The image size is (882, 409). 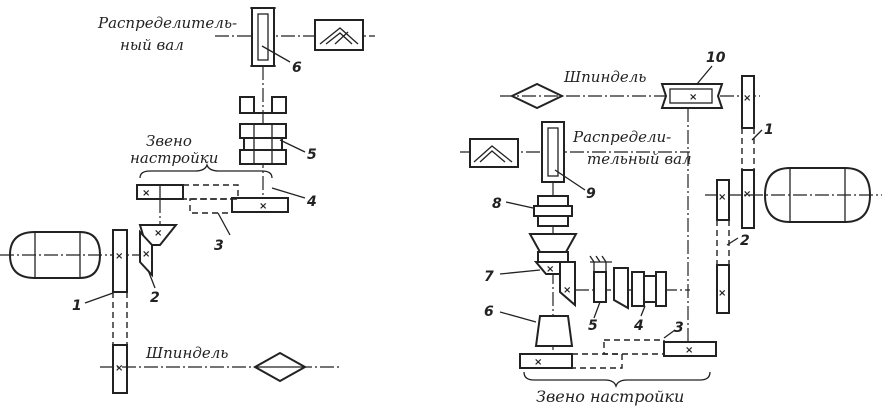 I want to click on left-gear-5-top, so click(x=263, y=131).